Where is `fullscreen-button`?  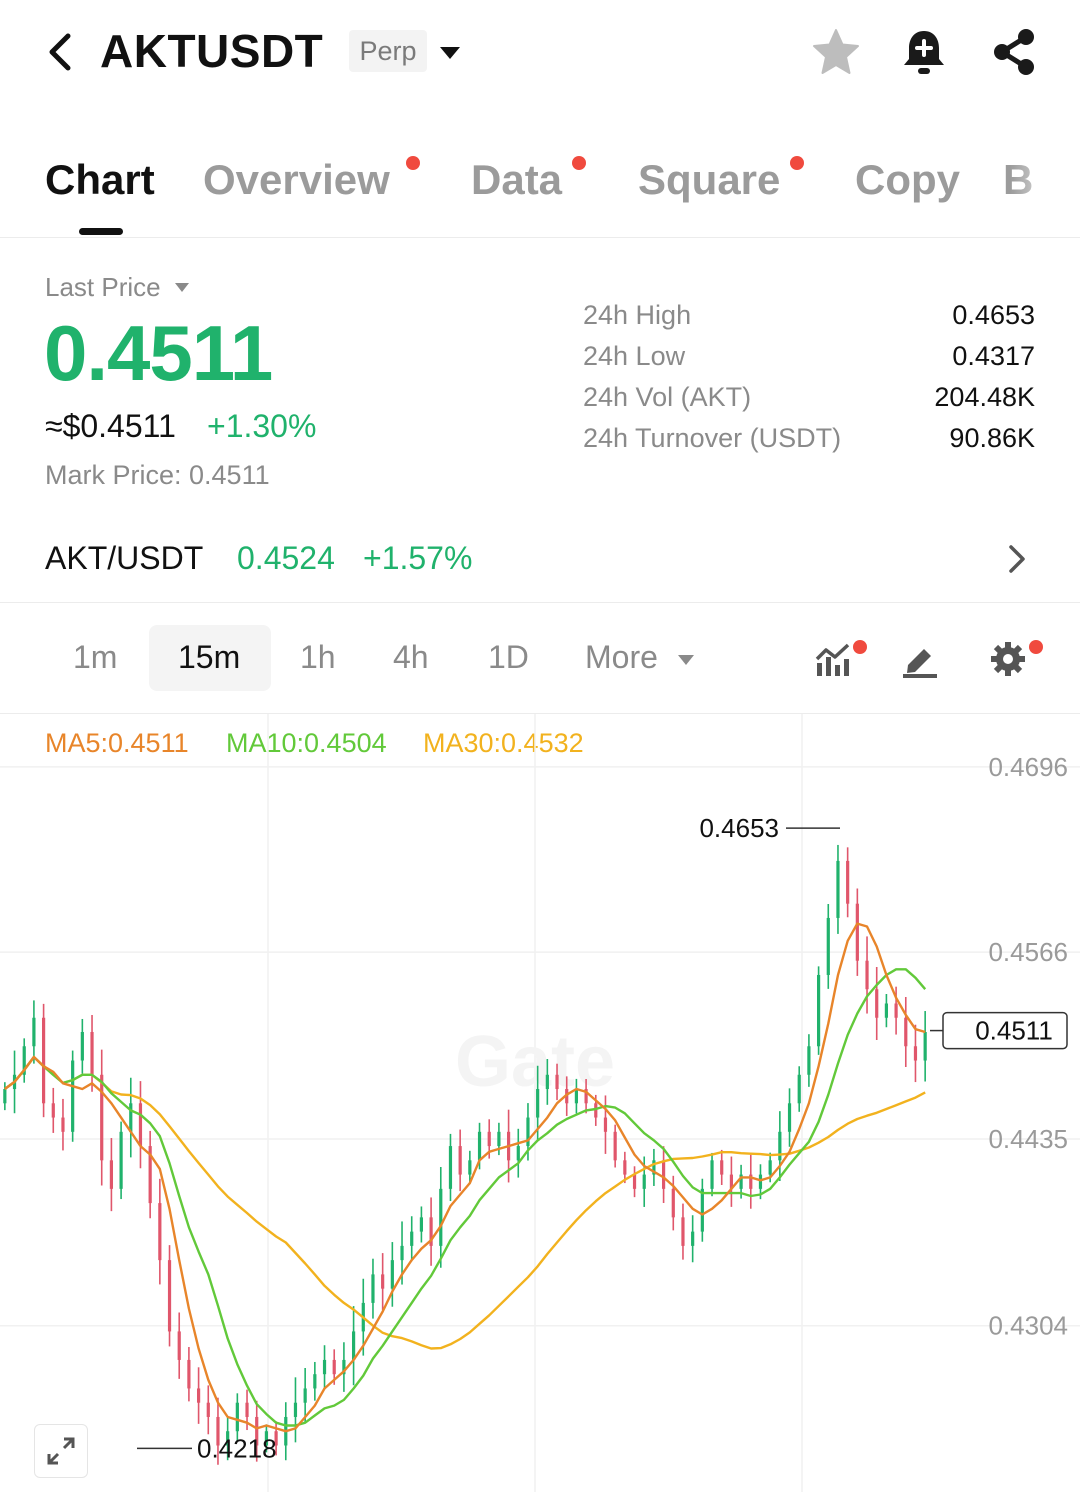
fullscreen-button is located at coordinates (61, 1451).